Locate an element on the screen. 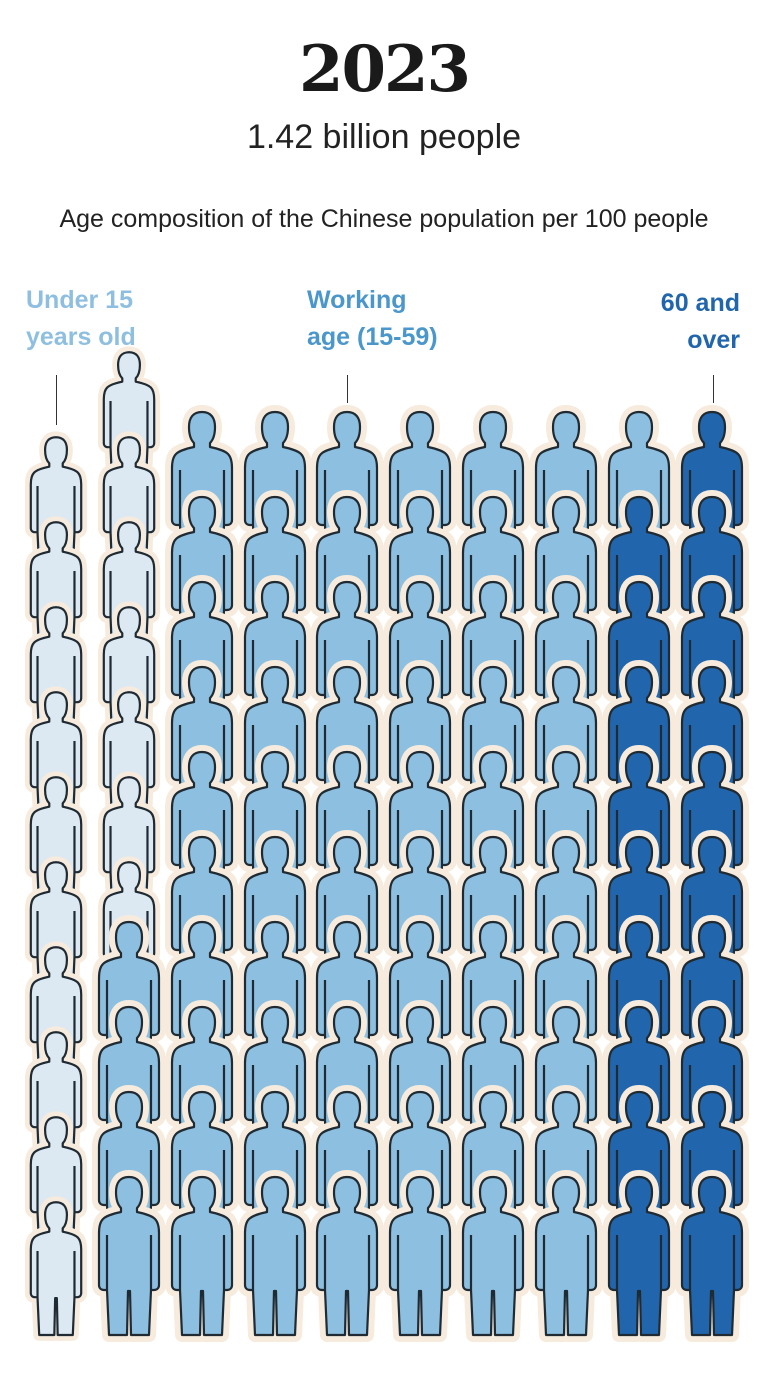 Image resolution: width=768 pixels, height=1394 pixels. label-under-15: Under 15 years old is located at coordinates (81, 319).